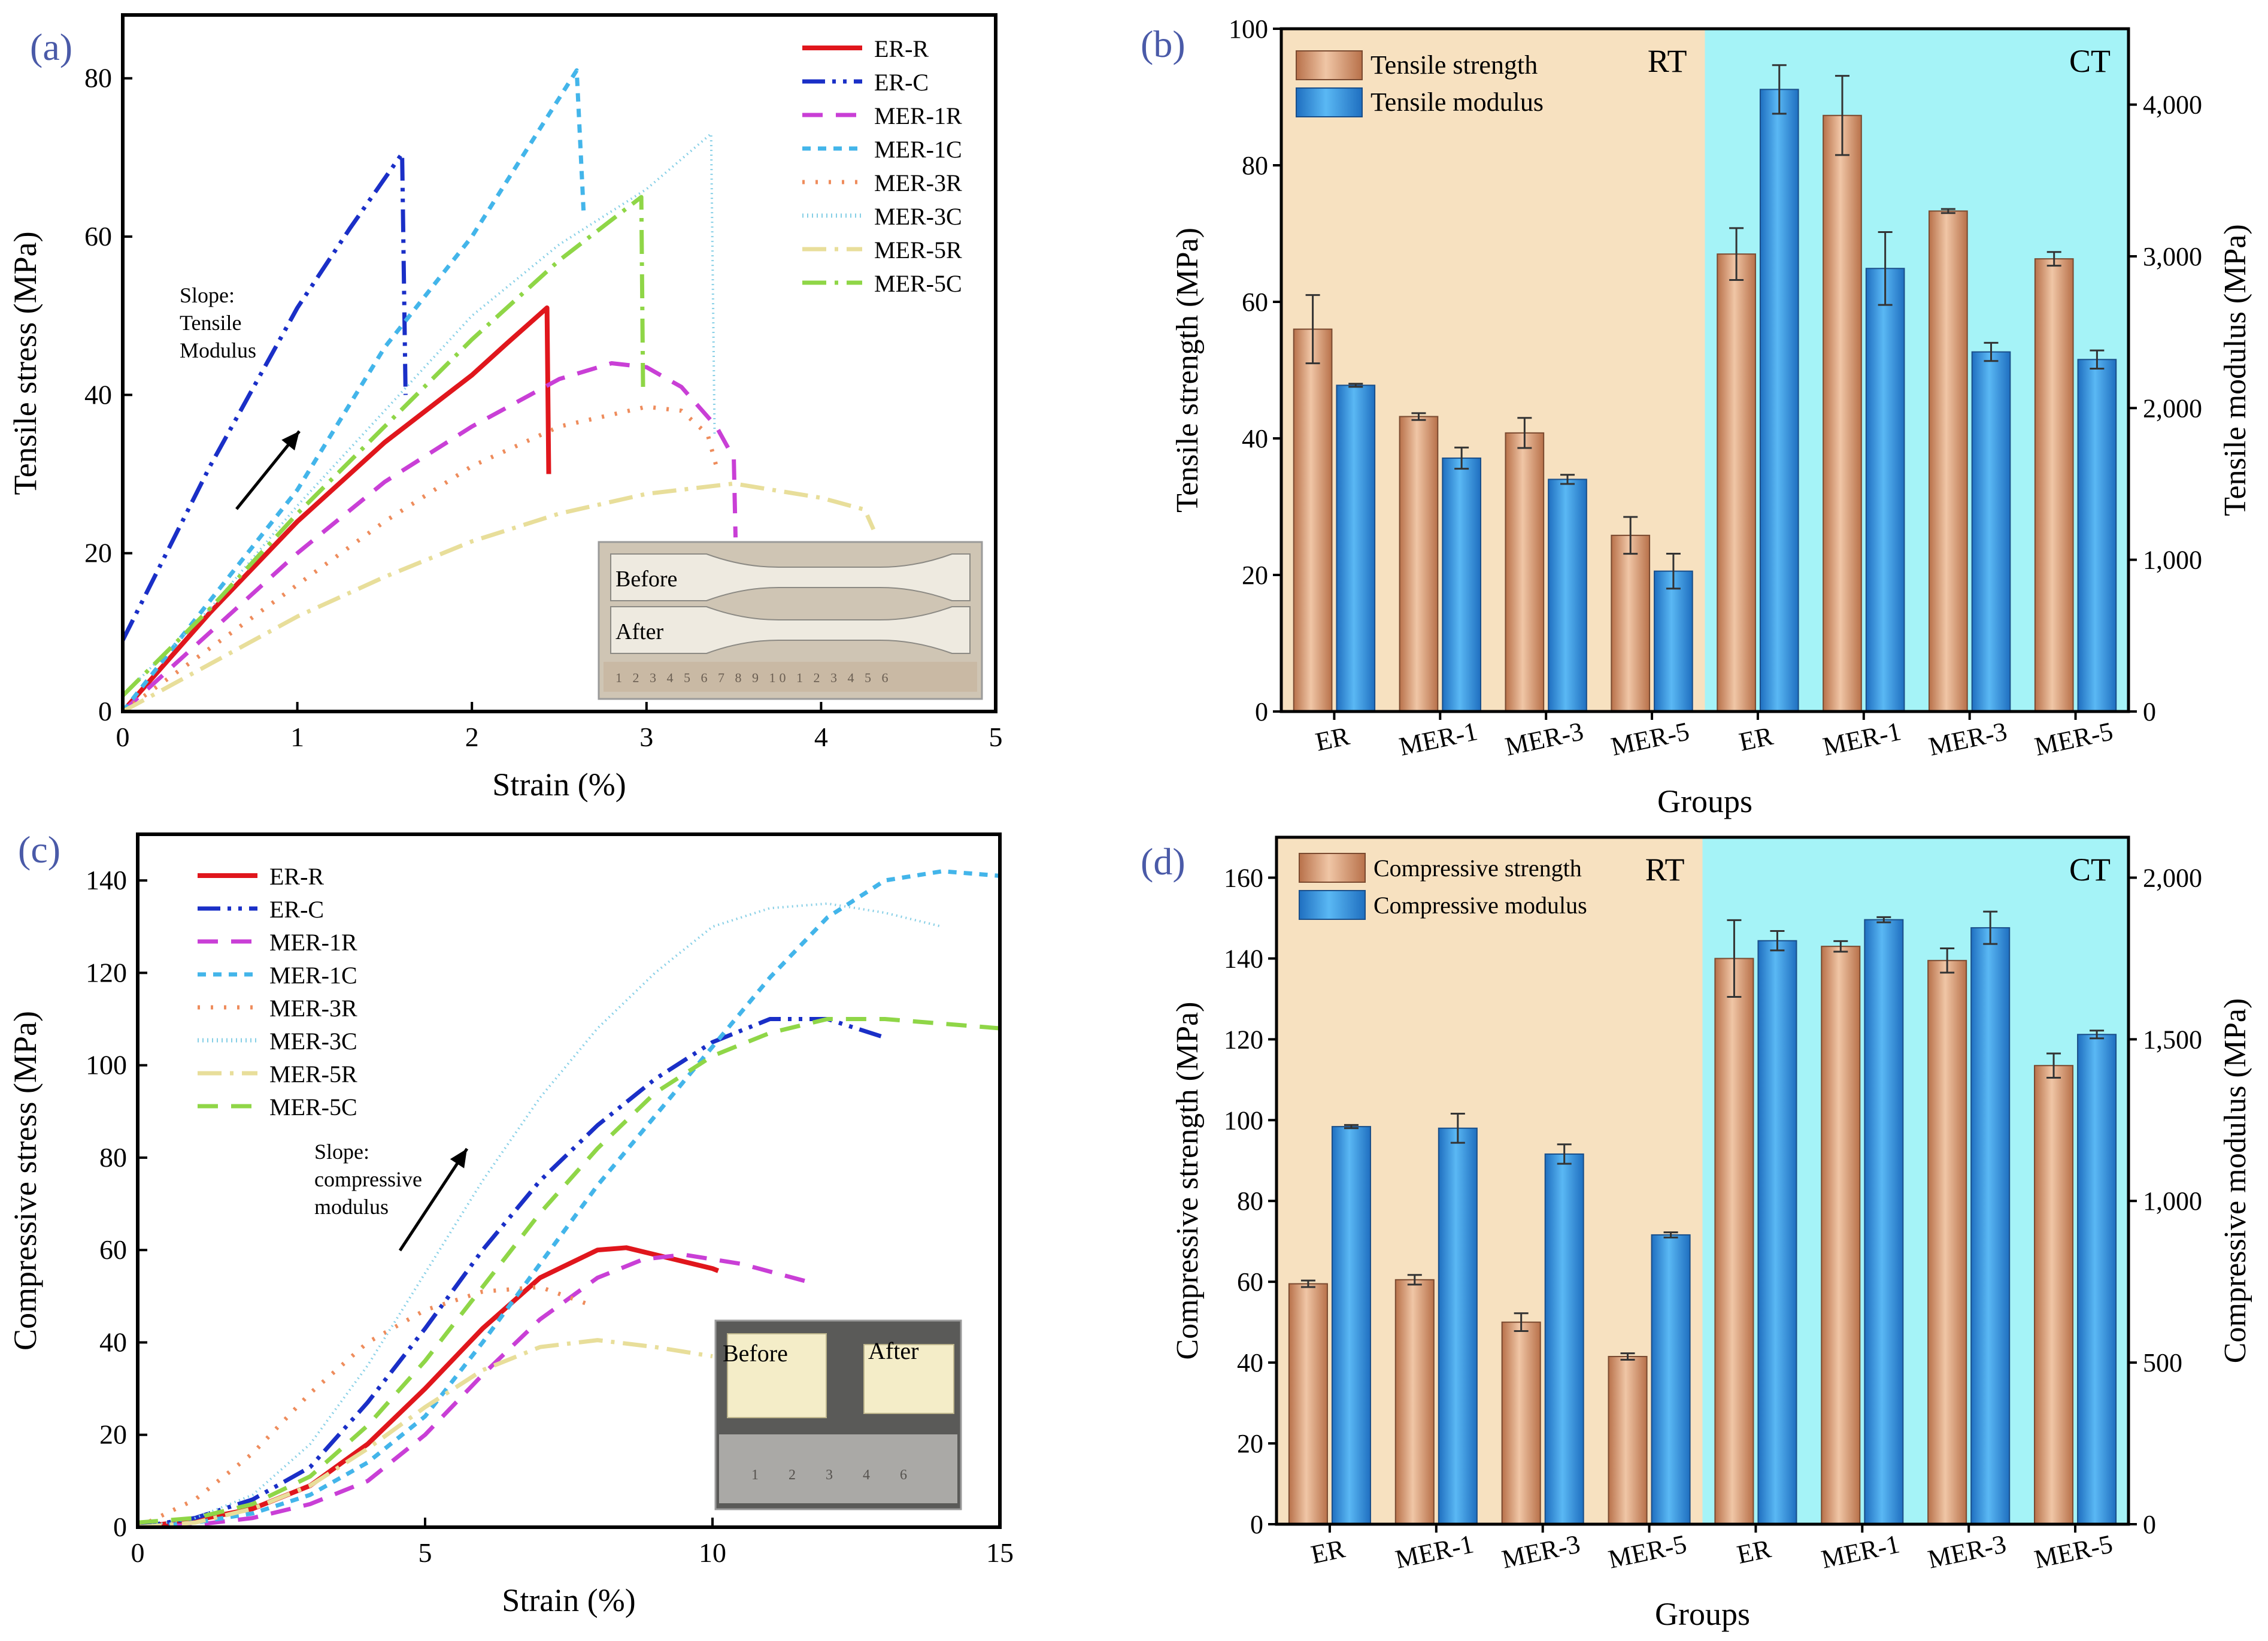 The image size is (2268, 1641). I want to click on panel-label: (a), so click(51, 47).